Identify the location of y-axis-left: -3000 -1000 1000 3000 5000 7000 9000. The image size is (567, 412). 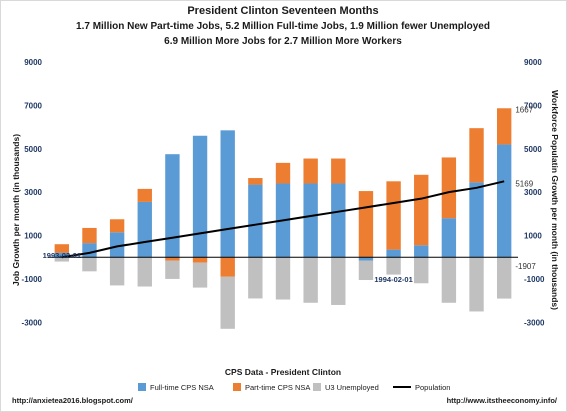
(32, 192).